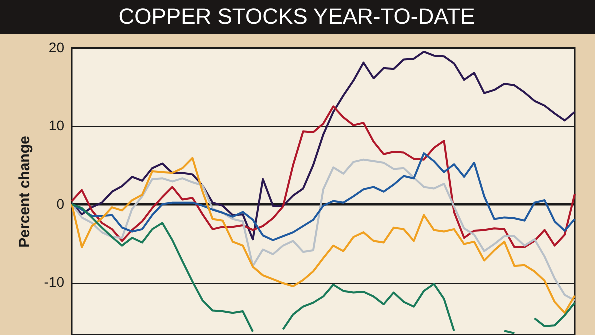  What do you see at coordinates (56, 48) in the screenshot?
I see `y-tick-label: 20` at bounding box center [56, 48].